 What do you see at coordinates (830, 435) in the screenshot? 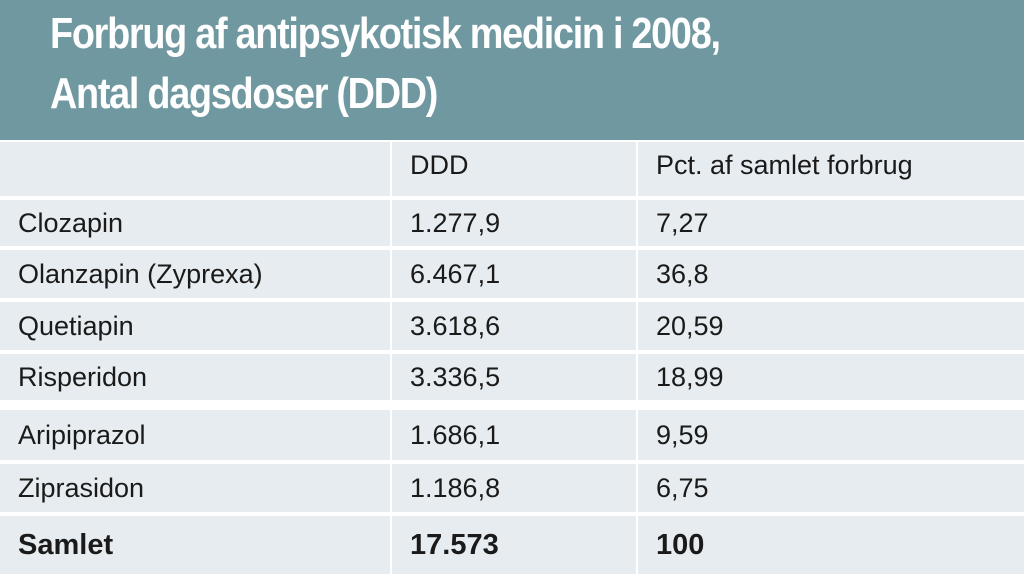
I see `percent-value: 9,59` at bounding box center [830, 435].